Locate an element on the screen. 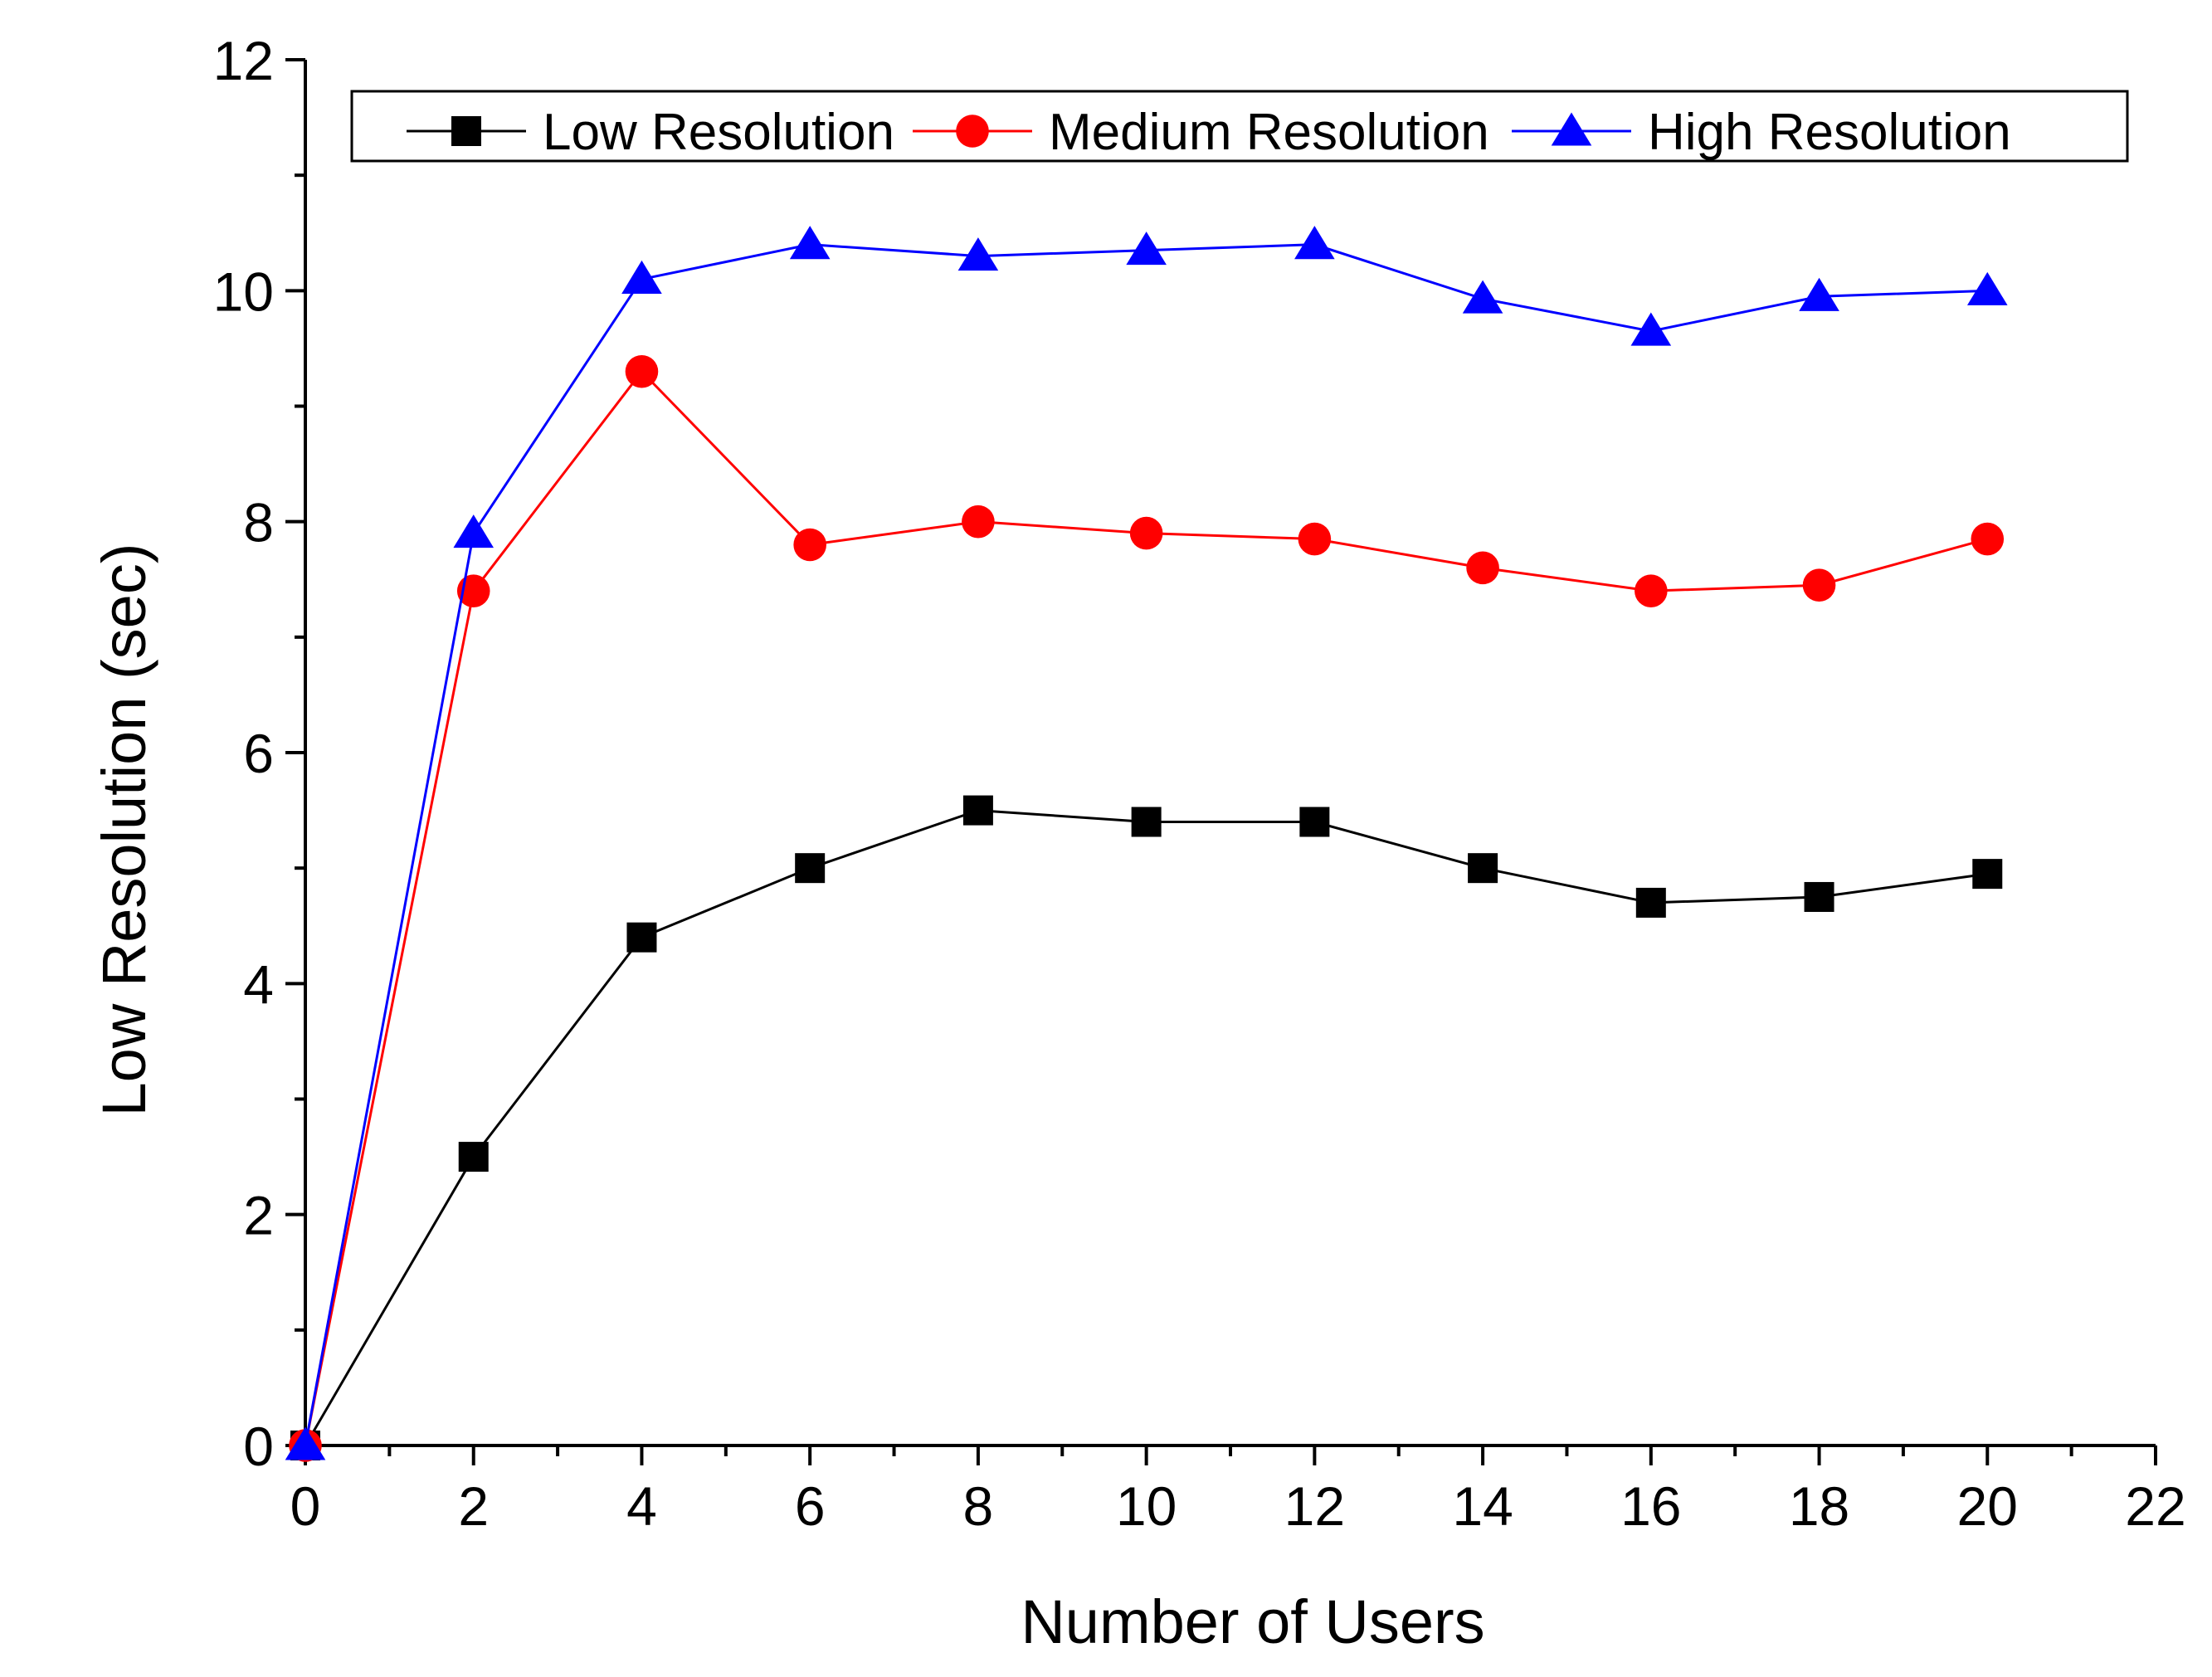 This screenshot has height=1677, width=2212. x-axis-label: Number of Users is located at coordinates (1252, 1621).